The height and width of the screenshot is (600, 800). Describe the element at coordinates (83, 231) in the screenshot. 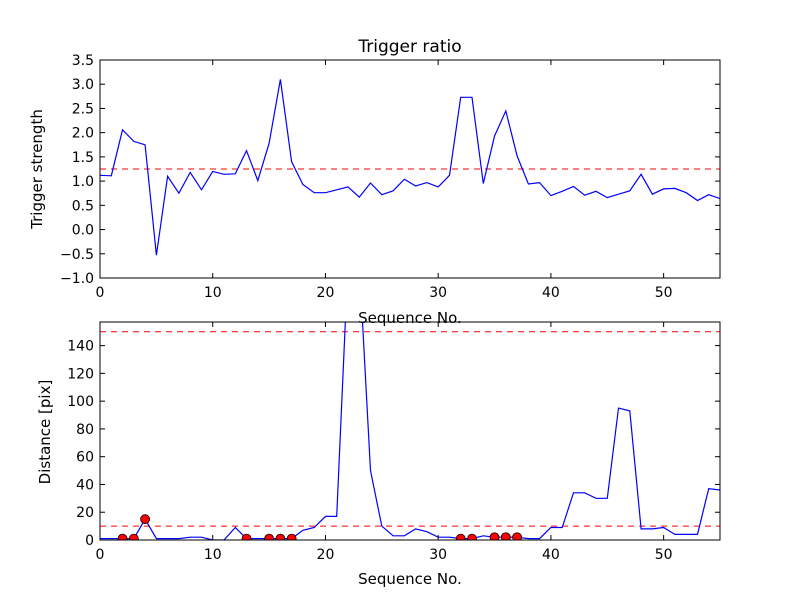

I see `y-tick-label: 0.0` at that location.